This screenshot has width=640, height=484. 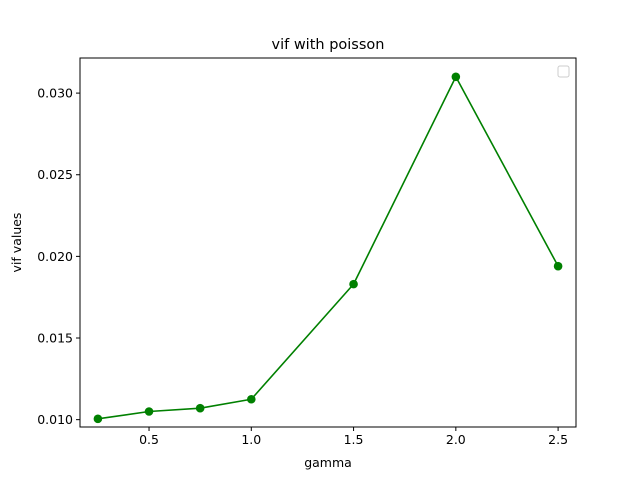 I want to click on x-tick-label: 2.5, so click(x=558, y=439).